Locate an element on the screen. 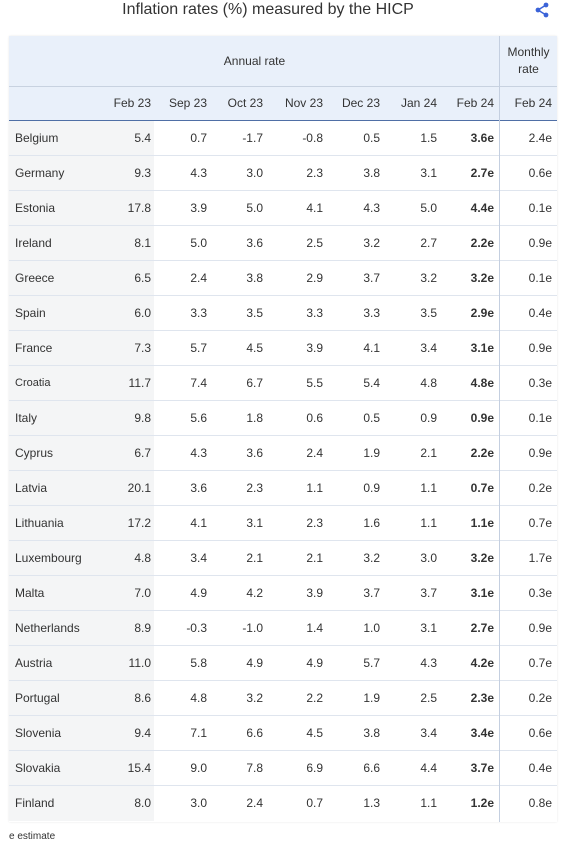 Image resolution: width=582 pixels, height=843 pixels. country-name: Latvia is located at coordinates (81, 488).